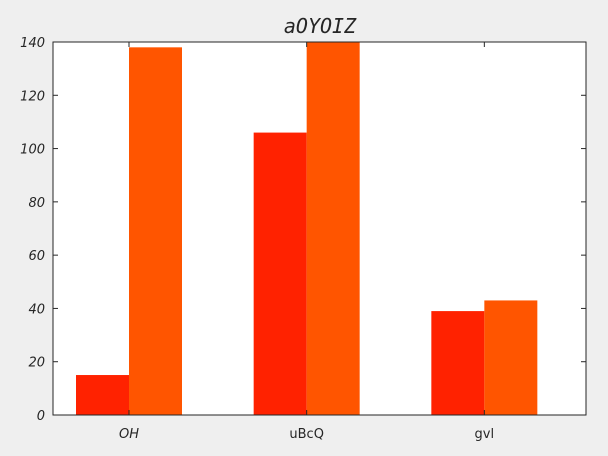 Image resolution: width=608 pixels, height=456 pixels. I want to click on y-tick-label-80: 80, so click(36, 203).